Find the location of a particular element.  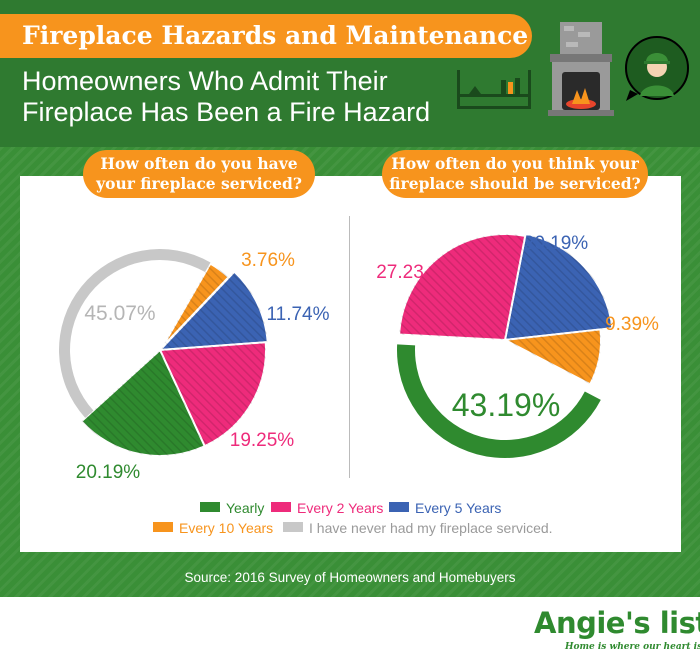

pie2-slice-every-2-years is located at coordinates (462, 287).